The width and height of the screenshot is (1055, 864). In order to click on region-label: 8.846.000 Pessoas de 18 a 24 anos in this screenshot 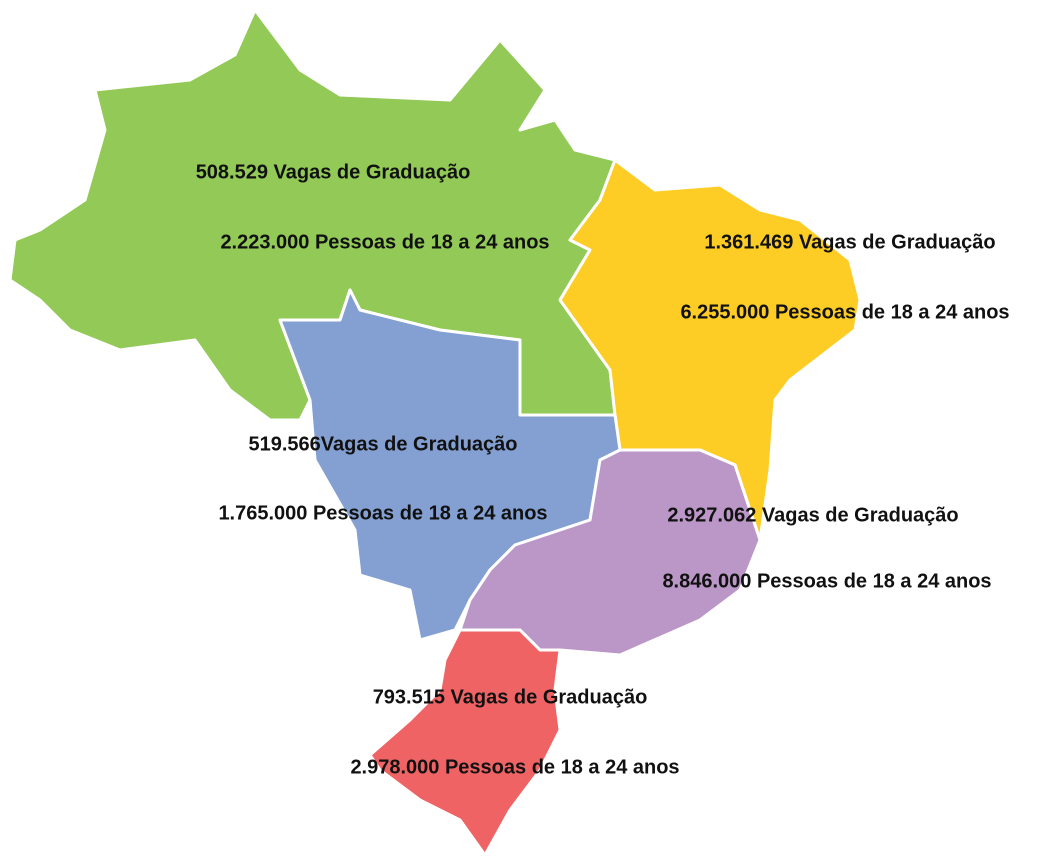, I will do `click(826, 581)`.